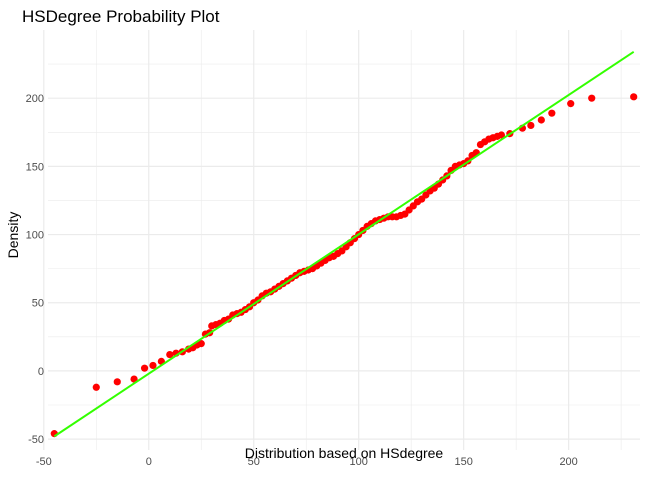 This screenshot has width=647, height=496. I want to click on y-tick-label: 0, so click(41, 372).